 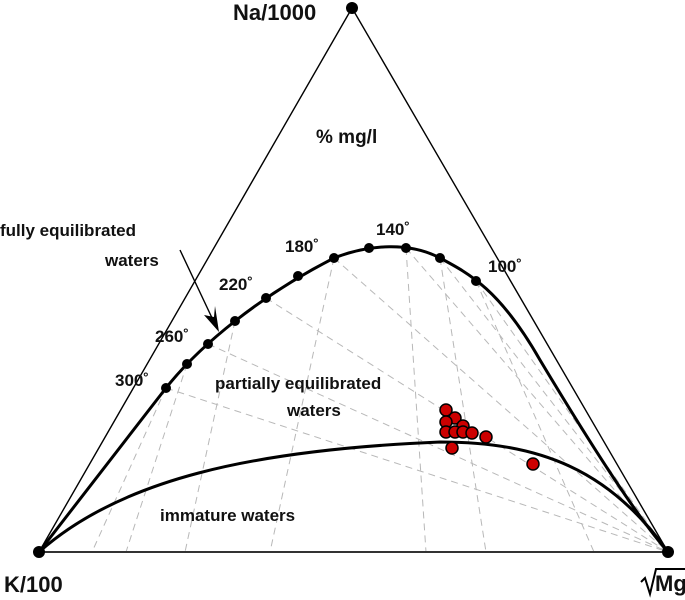 I want to click on region-label-immature: immature waters, so click(x=228, y=515).